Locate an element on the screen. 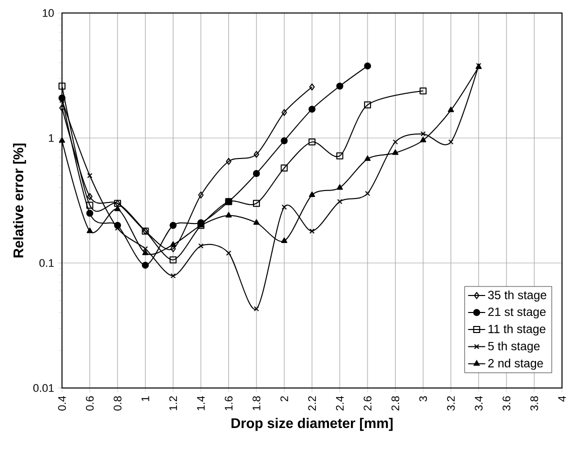  x-tick-label: 1.4 is located at coordinates (201, 403).